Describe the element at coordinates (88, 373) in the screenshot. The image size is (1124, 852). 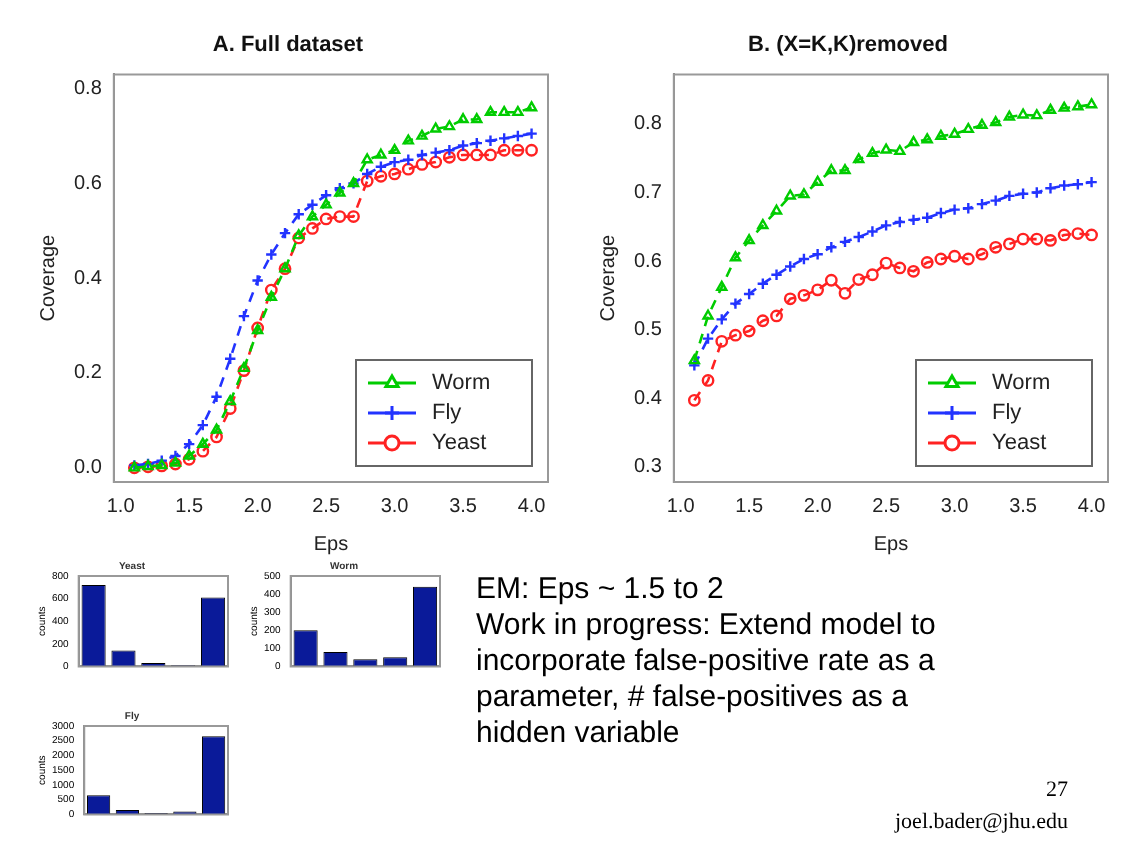
I see `y-tick-label: 0.2` at that location.